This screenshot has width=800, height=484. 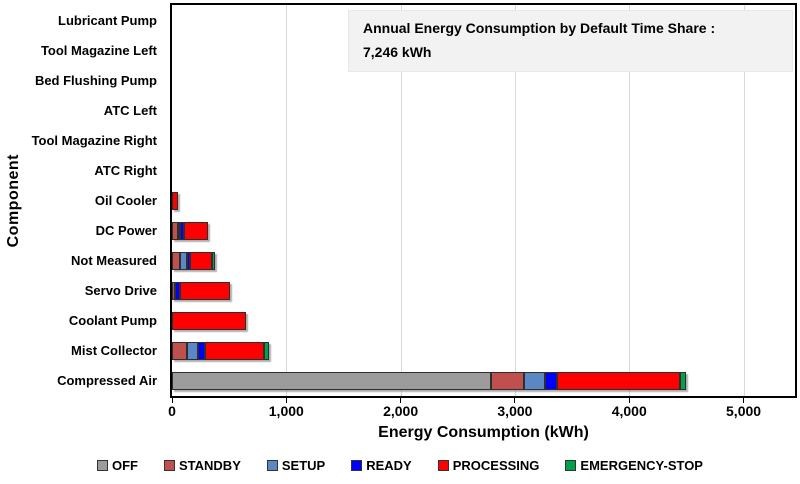 What do you see at coordinates (515, 411) in the screenshot?
I see `x-tick-label: 3,000` at bounding box center [515, 411].